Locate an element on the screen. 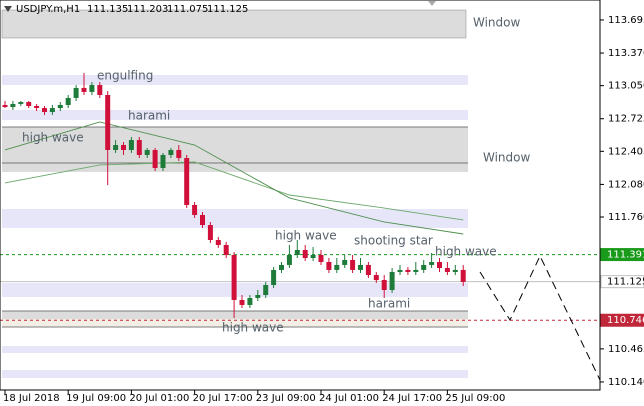 The image size is (644, 406). price-label: 111.391 is located at coordinates (625, 255).